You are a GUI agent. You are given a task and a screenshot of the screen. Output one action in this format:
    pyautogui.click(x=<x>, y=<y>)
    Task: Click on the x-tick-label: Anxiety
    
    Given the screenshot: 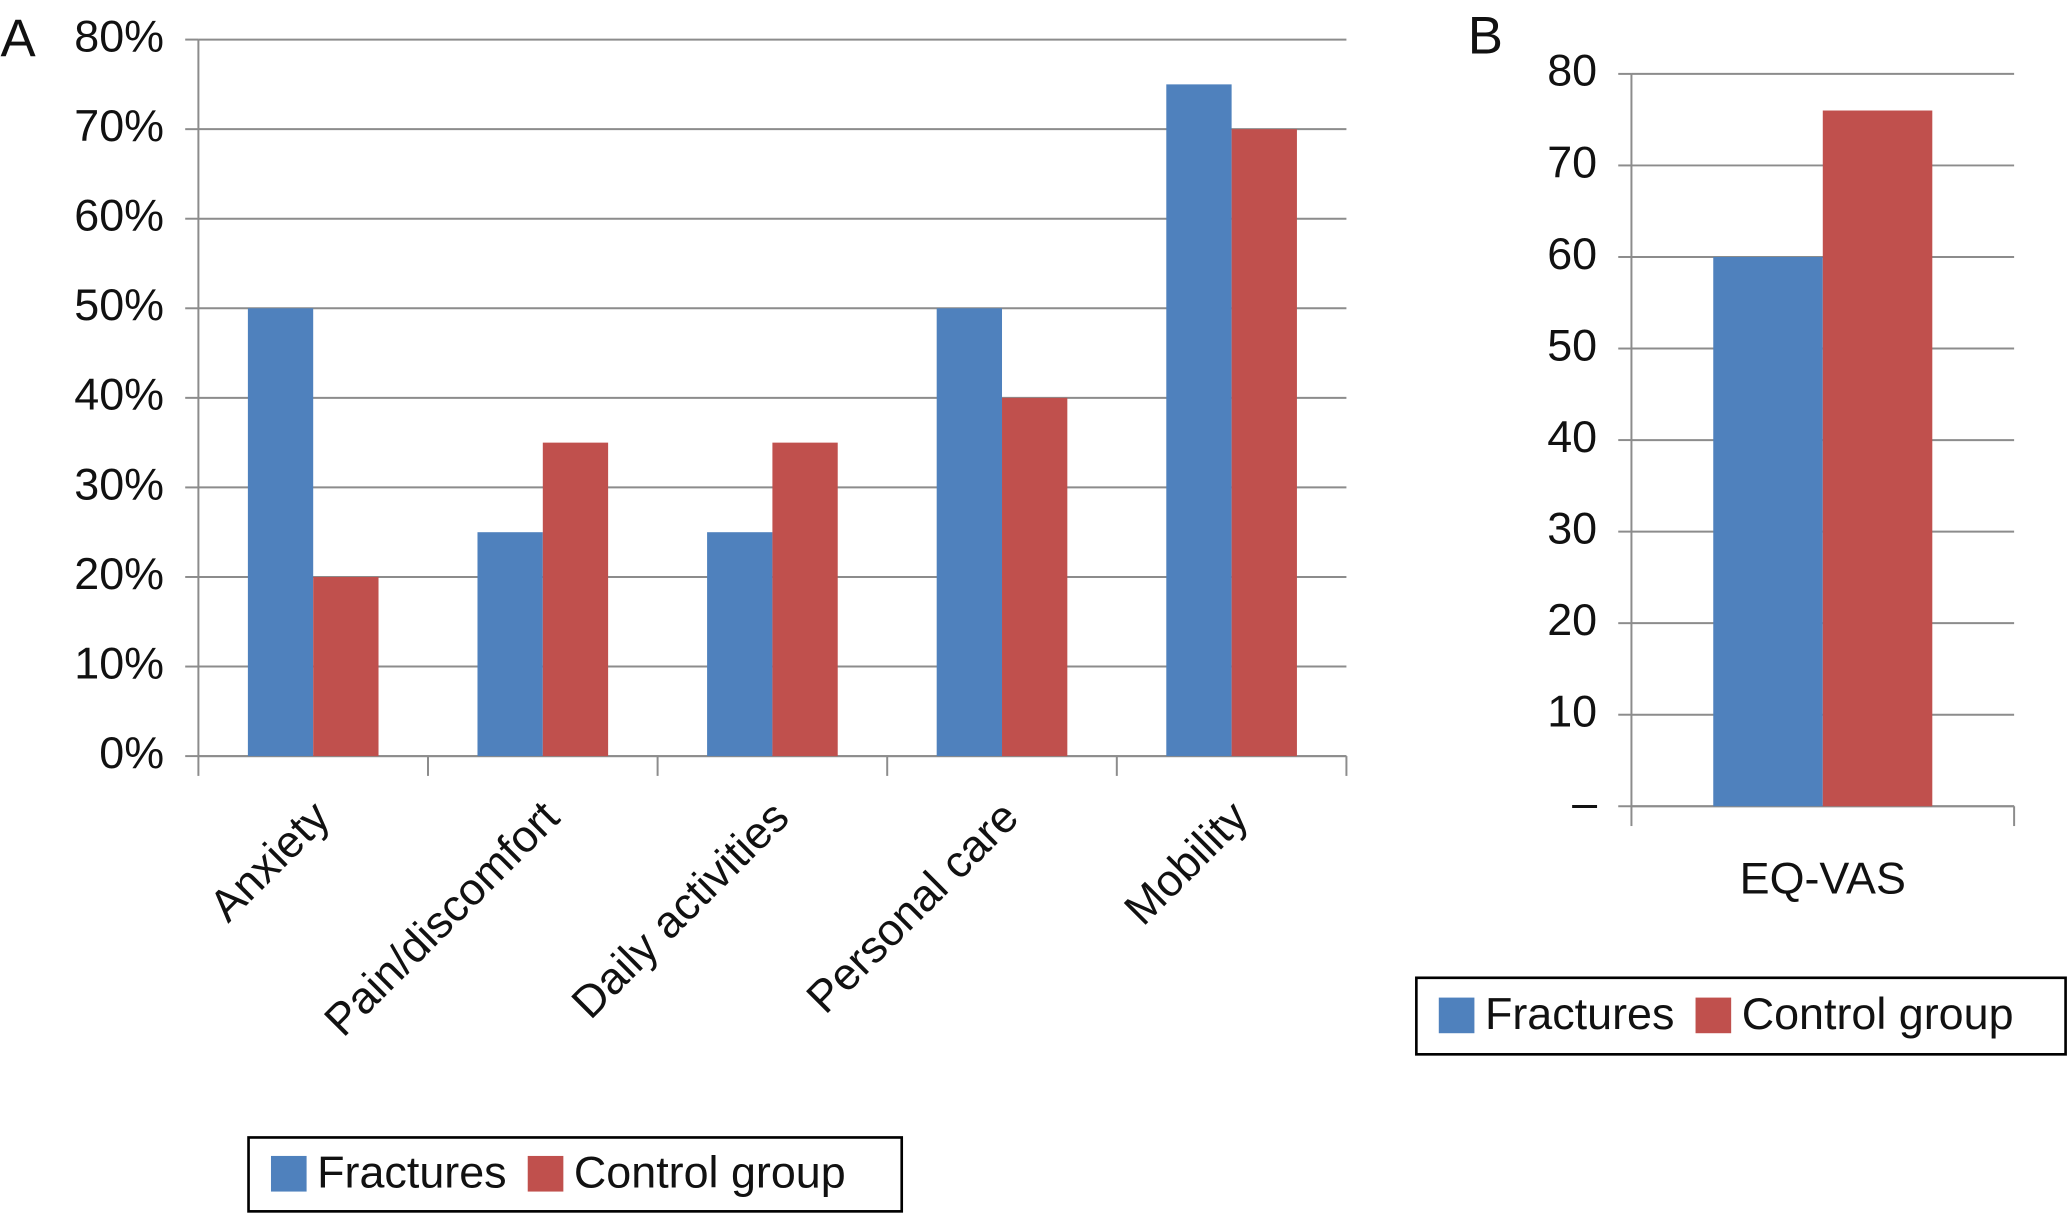 What is the action you would take?
    pyautogui.click(x=269, y=861)
    